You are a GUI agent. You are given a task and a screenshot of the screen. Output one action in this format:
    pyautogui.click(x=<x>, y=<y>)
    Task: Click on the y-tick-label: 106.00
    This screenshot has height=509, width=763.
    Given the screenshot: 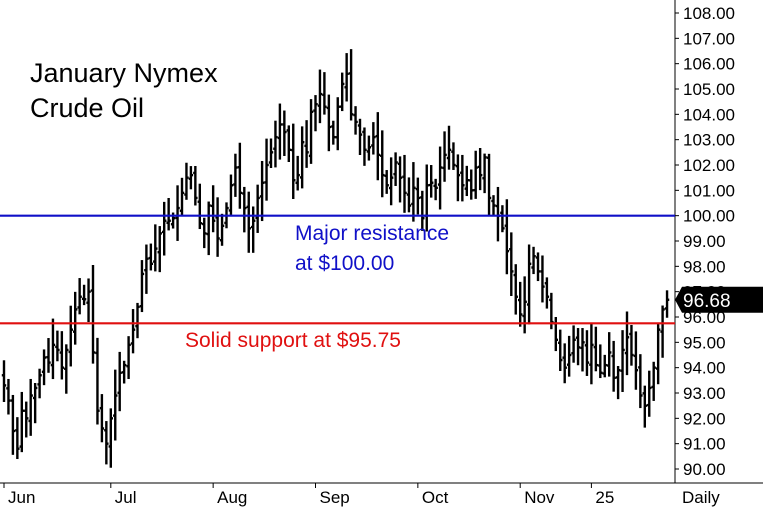 What is the action you would take?
    pyautogui.click(x=709, y=64)
    